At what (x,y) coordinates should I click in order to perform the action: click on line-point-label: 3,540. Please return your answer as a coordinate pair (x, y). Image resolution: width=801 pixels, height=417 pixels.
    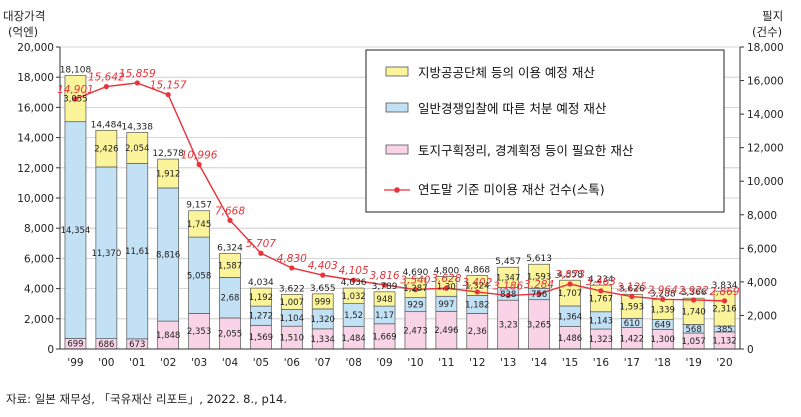
    Looking at the image, I should click on (415, 281).